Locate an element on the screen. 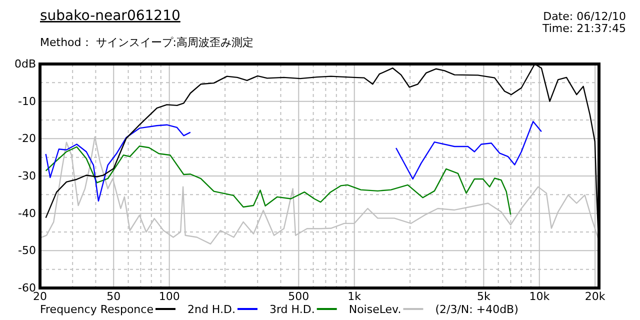 The image size is (640, 320). legend-label: 2nd H.D. is located at coordinates (211, 309).